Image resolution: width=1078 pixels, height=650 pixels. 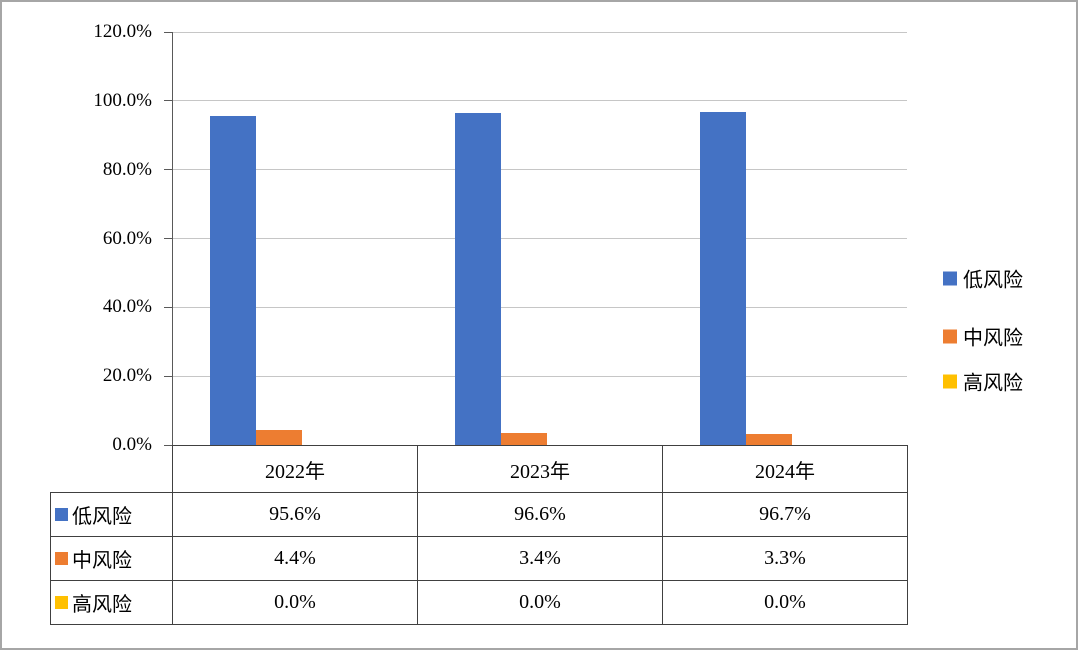 I want to click on y-axis-tick-label: 40.0%, so click(x=127, y=307).